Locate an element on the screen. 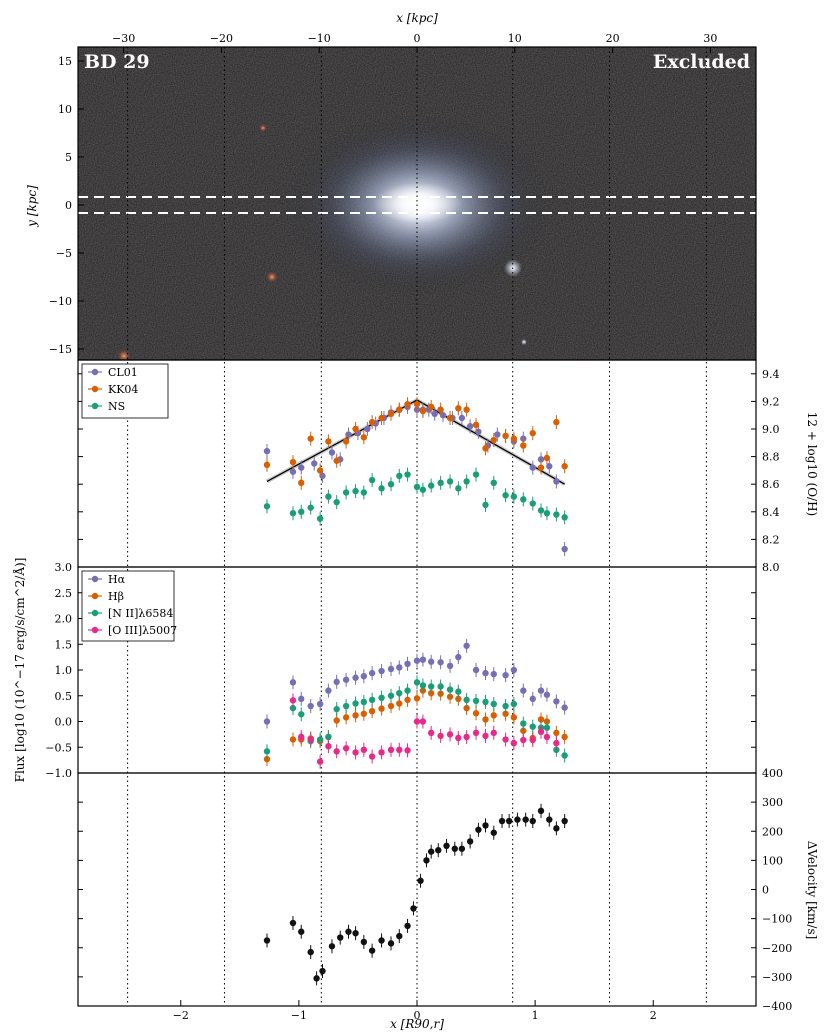  metallicity-points is located at coordinates (415, 477).